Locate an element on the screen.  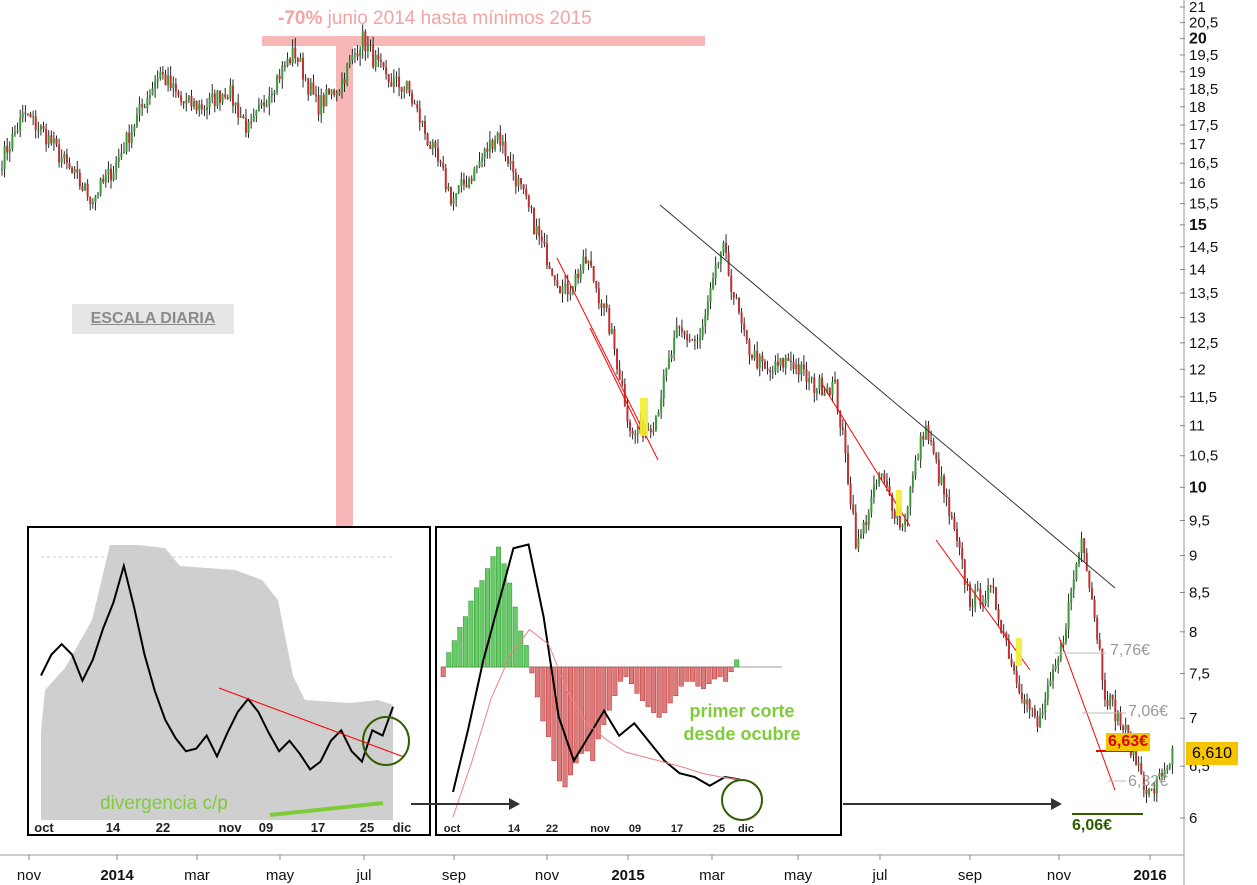
y-tick-label: 13 is located at coordinates (1197, 317).